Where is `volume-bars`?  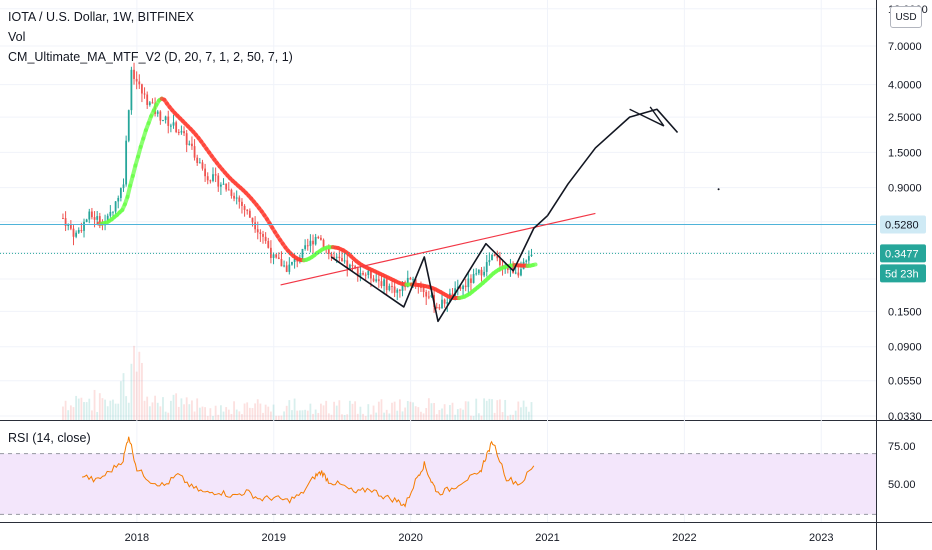
volume-bars is located at coordinates (297, 382).